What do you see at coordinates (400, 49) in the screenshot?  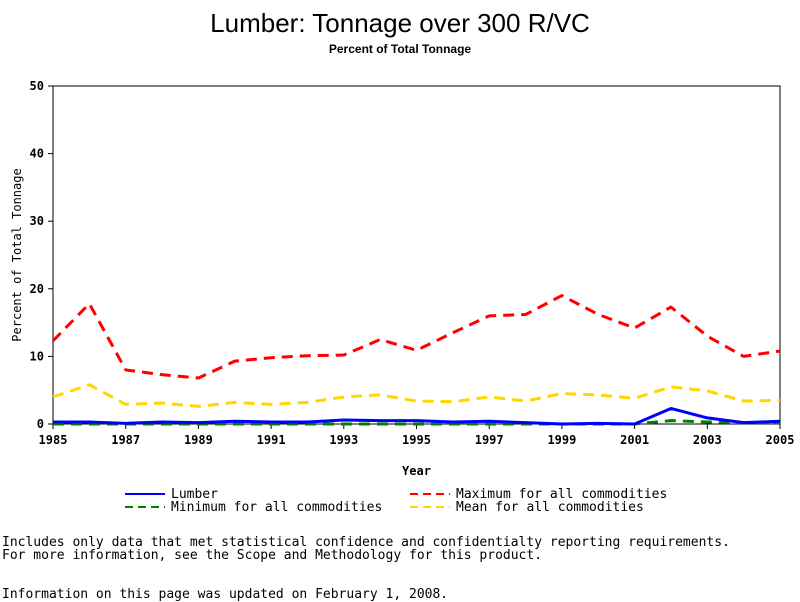 I see `chart-subtitle: Percent of Total Tonnage` at bounding box center [400, 49].